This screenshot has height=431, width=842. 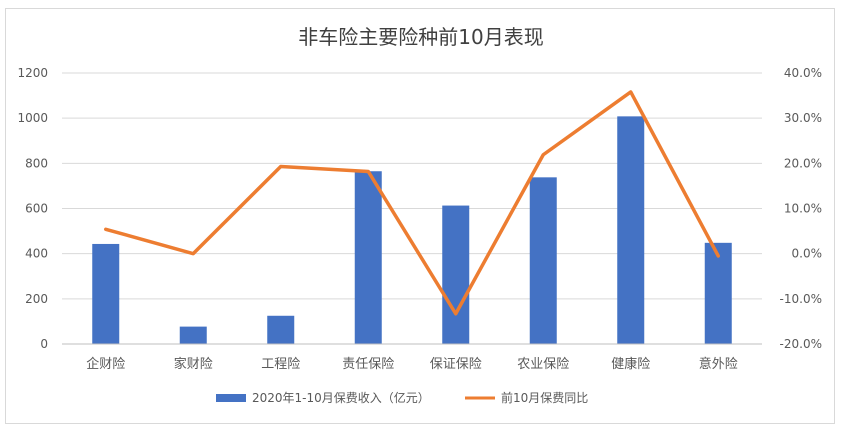 What do you see at coordinates (193, 364) in the screenshot?
I see `x-tick-label: 家财险` at bounding box center [193, 364].